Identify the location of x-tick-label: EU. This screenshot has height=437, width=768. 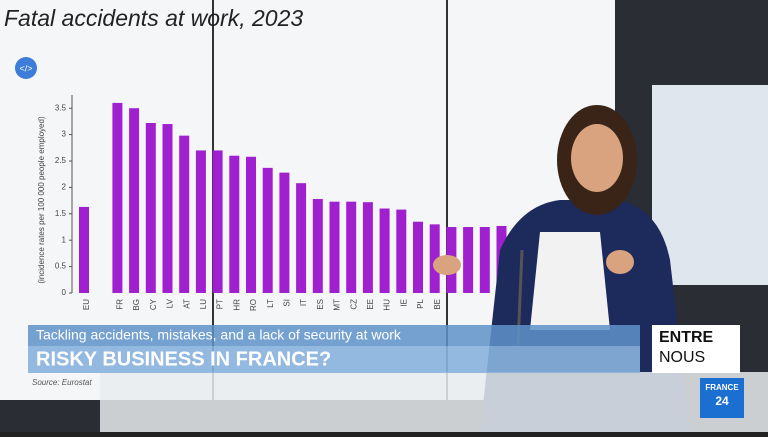
(86, 304).